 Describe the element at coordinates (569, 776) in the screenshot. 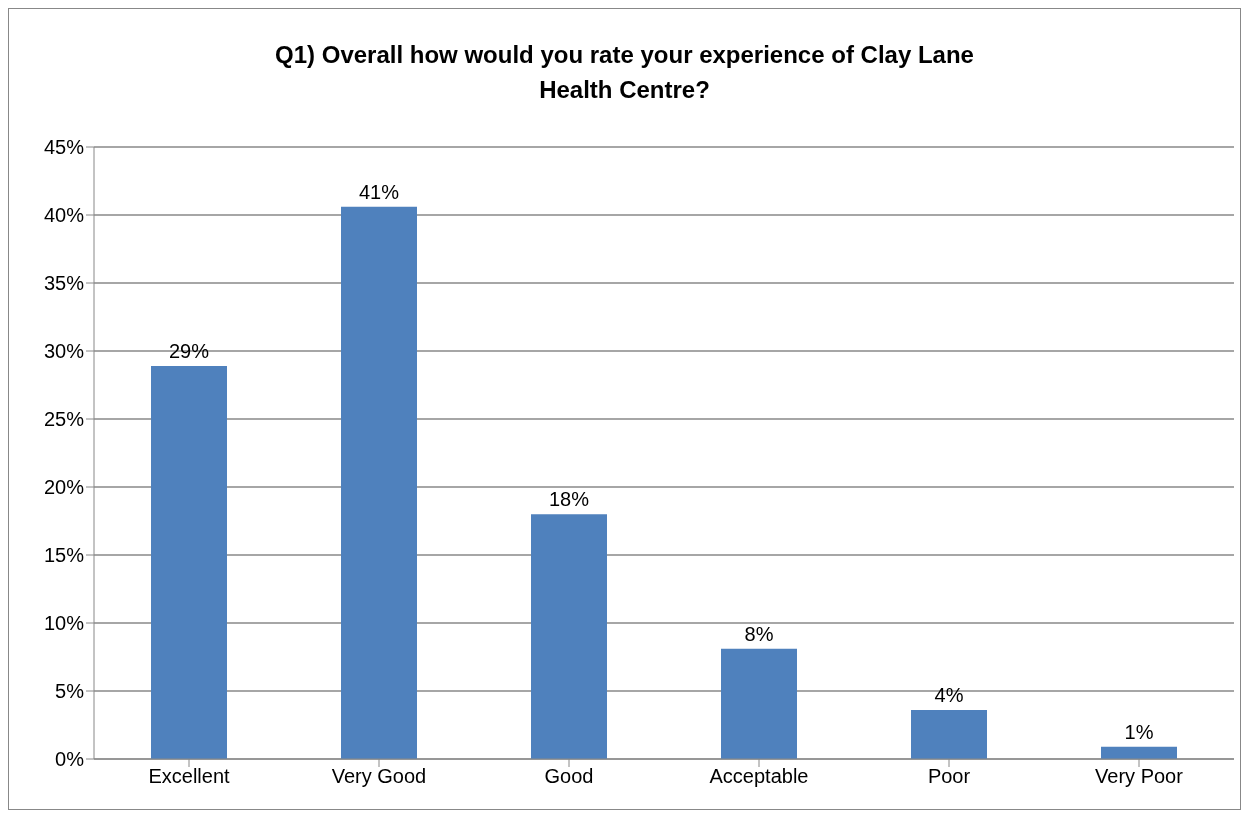

I see `x-tick-label: Good` at that location.